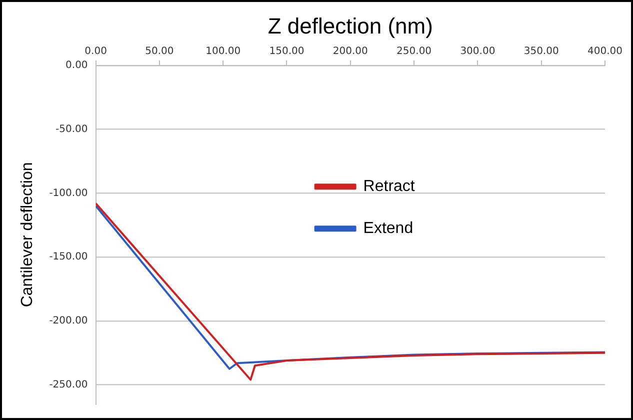 This screenshot has height=420, width=633. I want to click on y-axis-title: Cantilever deflection, so click(27, 235).